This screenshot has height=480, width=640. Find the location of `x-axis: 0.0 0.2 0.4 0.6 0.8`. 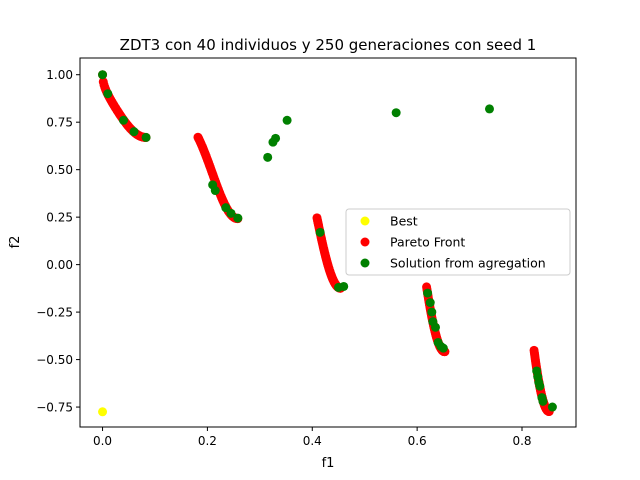

x-axis: 0.0 0.2 0.4 0.6 0.8 is located at coordinates (312, 437).